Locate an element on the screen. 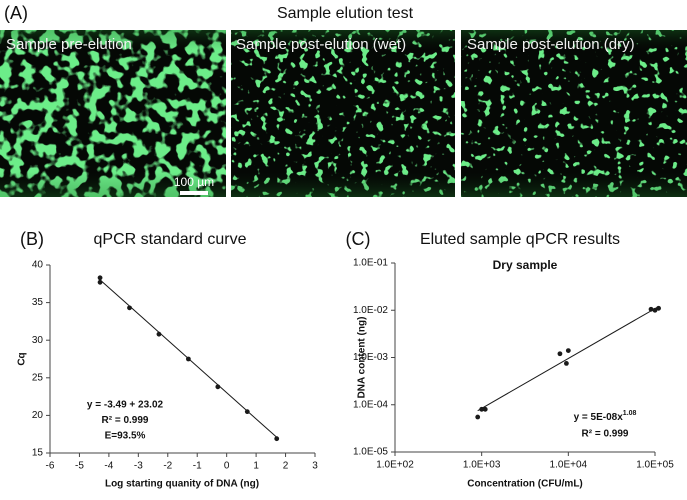  x-tick-label: 3 is located at coordinates (315, 466).